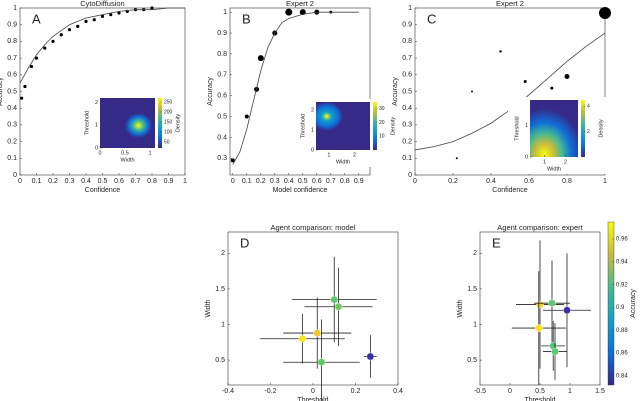 The width and height of the screenshot is (640, 401). I want to click on x-tick-label: 0.8, so click(345, 181).